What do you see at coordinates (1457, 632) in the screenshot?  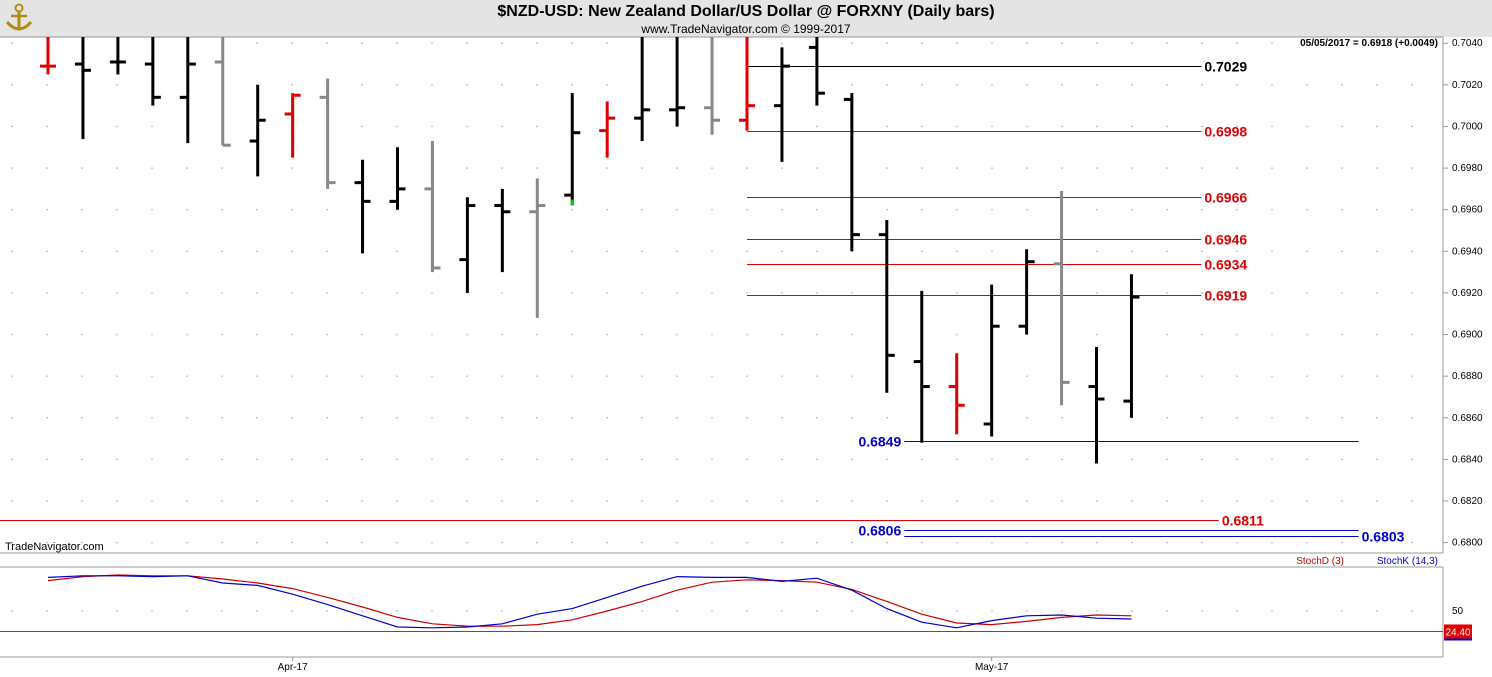 I see `stoch-last-label: 24.40` at bounding box center [1457, 632].